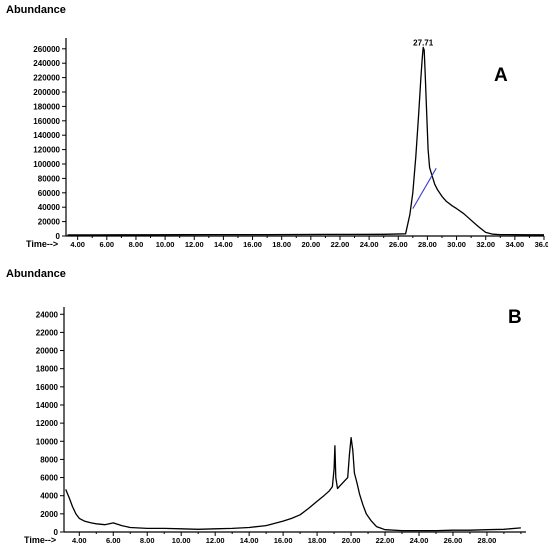  Describe the element at coordinates (47, 387) in the screenshot. I see `panel-b-y-tick-label: 16000` at that location.